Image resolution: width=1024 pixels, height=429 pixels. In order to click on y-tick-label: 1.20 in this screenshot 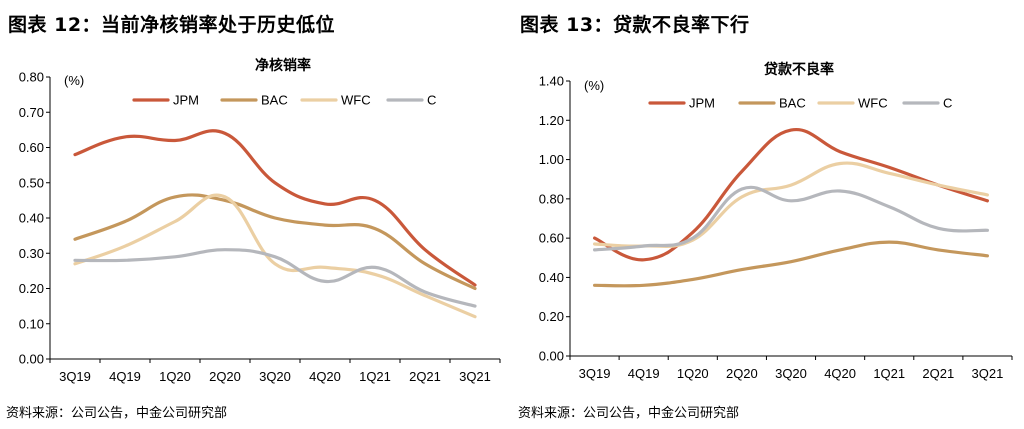, I will do `click(551, 120)`.